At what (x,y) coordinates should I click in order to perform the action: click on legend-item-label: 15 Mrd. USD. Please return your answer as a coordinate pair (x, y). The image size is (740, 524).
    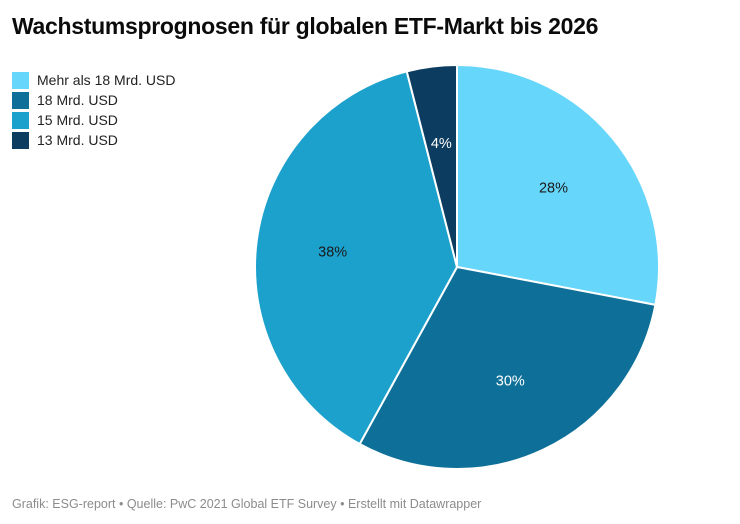
    Looking at the image, I should click on (77, 120).